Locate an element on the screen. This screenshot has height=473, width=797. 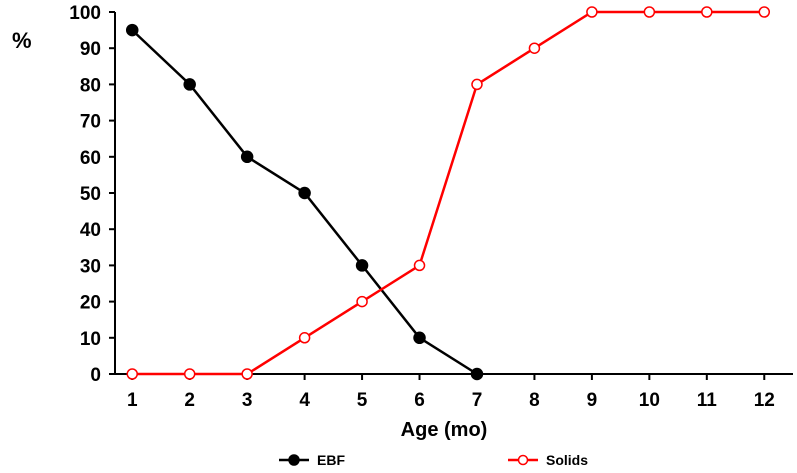
y-tick-label: 60 is located at coordinates (90, 158).